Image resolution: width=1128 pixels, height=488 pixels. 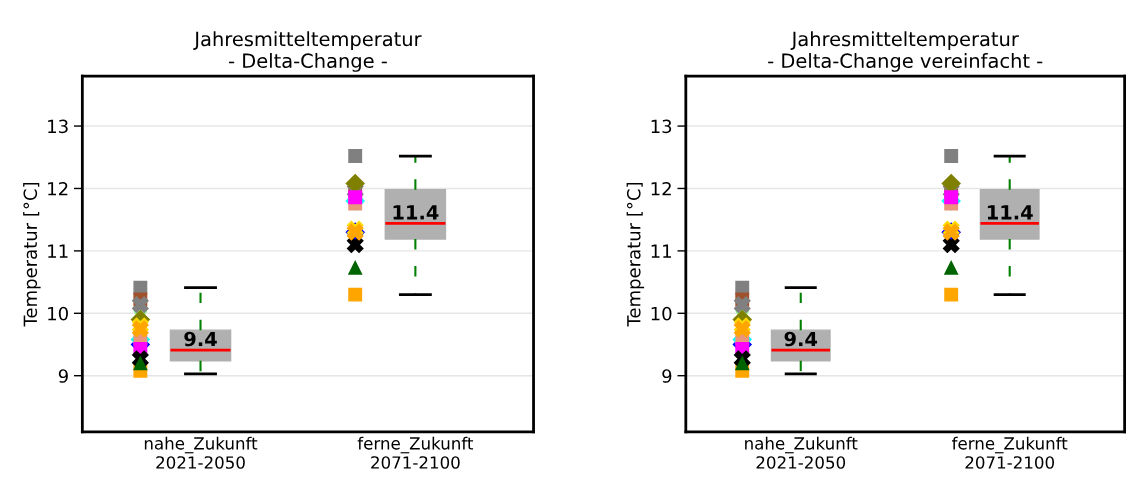 What do you see at coordinates (905, 51) in the screenshot?
I see `chart-title: Jahresmitteltemperatur - Delta-Change vereinfacht -` at bounding box center [905, 51].